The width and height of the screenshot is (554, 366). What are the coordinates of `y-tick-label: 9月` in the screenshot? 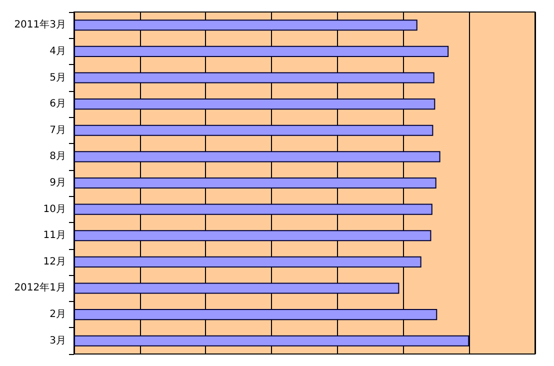 It's located at (58, 183).